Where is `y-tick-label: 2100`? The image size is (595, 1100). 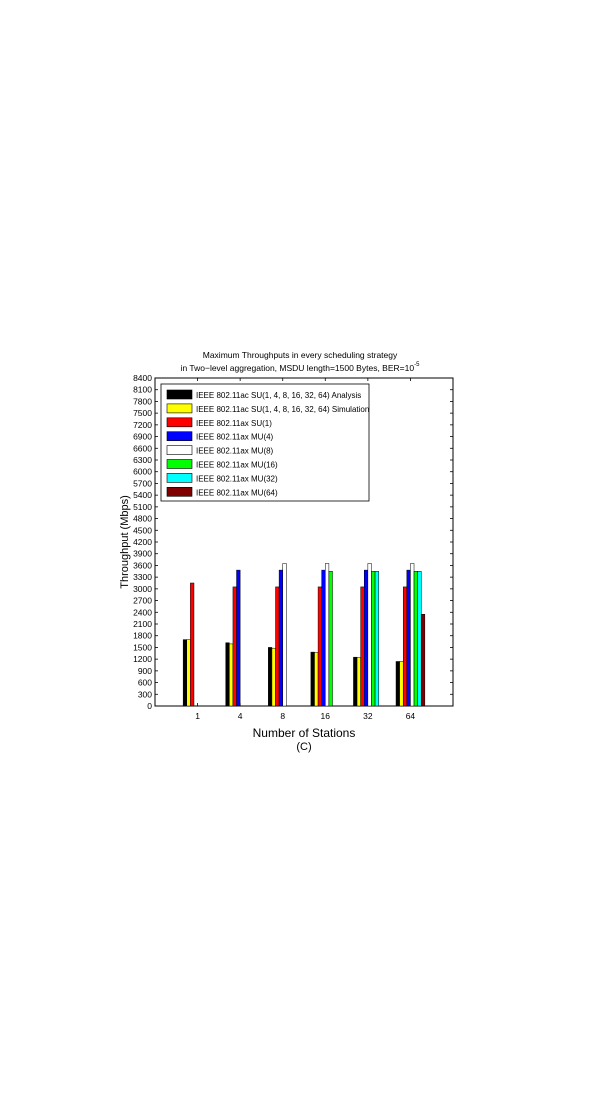 y-tick-label: 2100 is located at coordinates (142, 624).